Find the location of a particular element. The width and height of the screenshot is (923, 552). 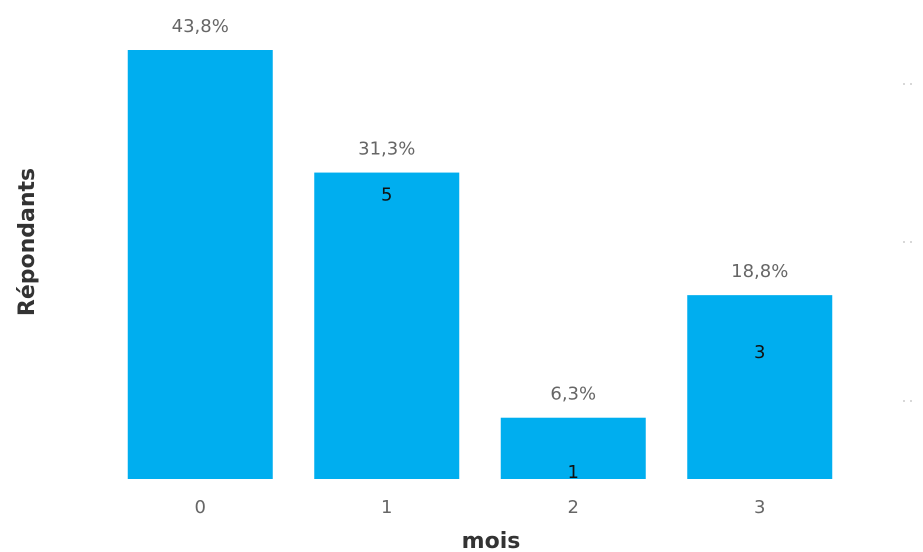

gridline-markers is located at coordinates (907, 242).